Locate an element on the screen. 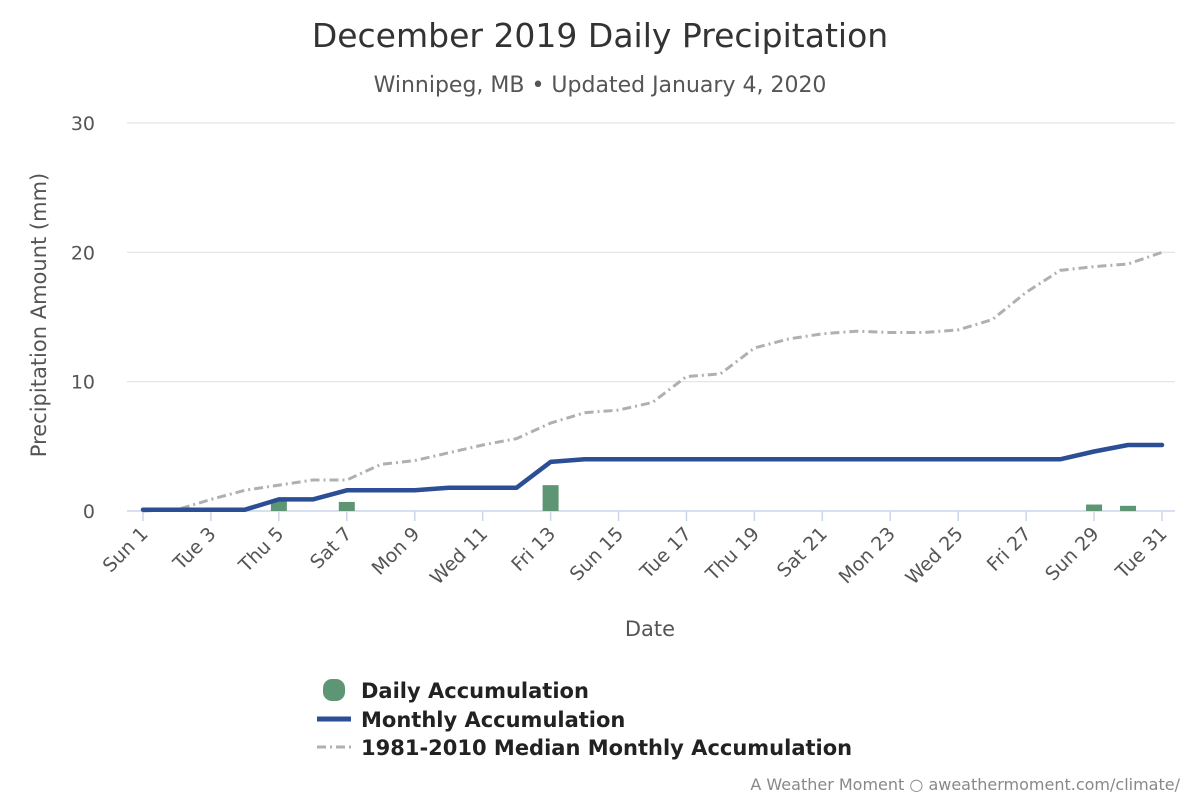  legend-monthly-label: Monthly Accumulation is located at coordinates (493, 720).